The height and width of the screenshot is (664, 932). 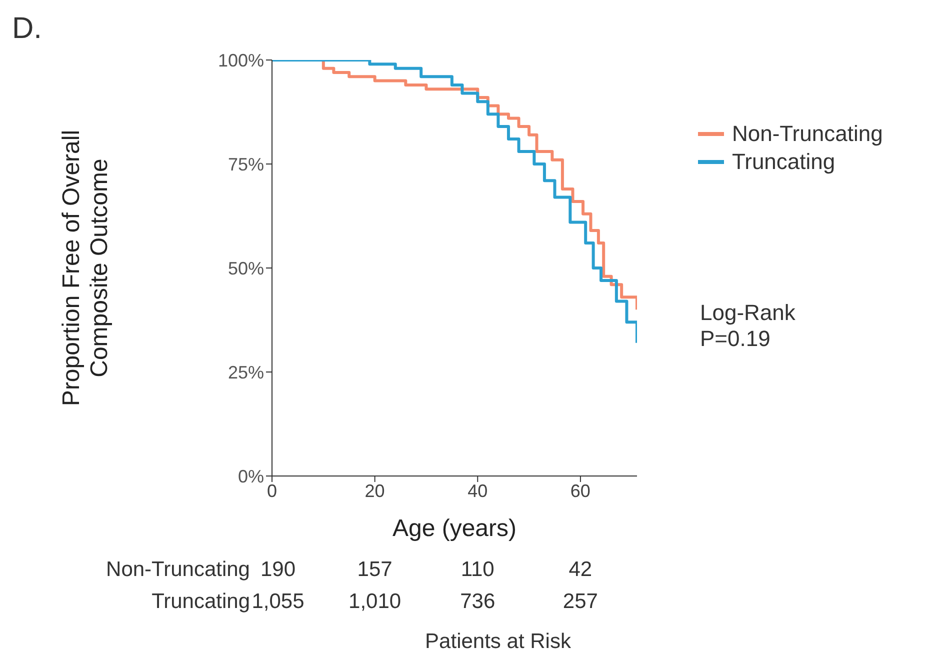 I want to click on text: Truncating, so click(x=200, y=602).